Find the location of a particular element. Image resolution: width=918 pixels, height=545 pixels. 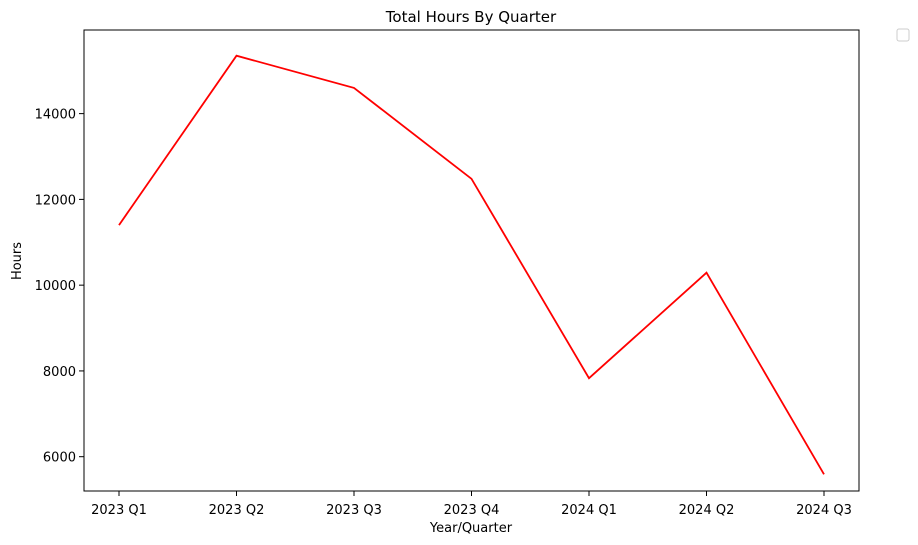

y-axis-label: Hours is located at coordinates (17, 261).